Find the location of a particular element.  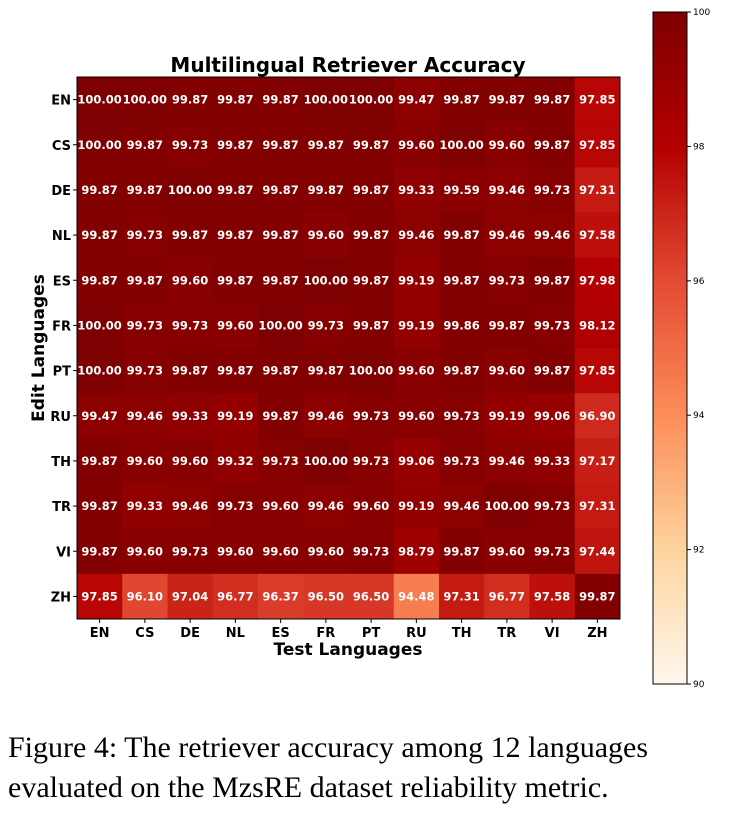

cell-value-label: 97.17 is located at coordinates (597, 461).